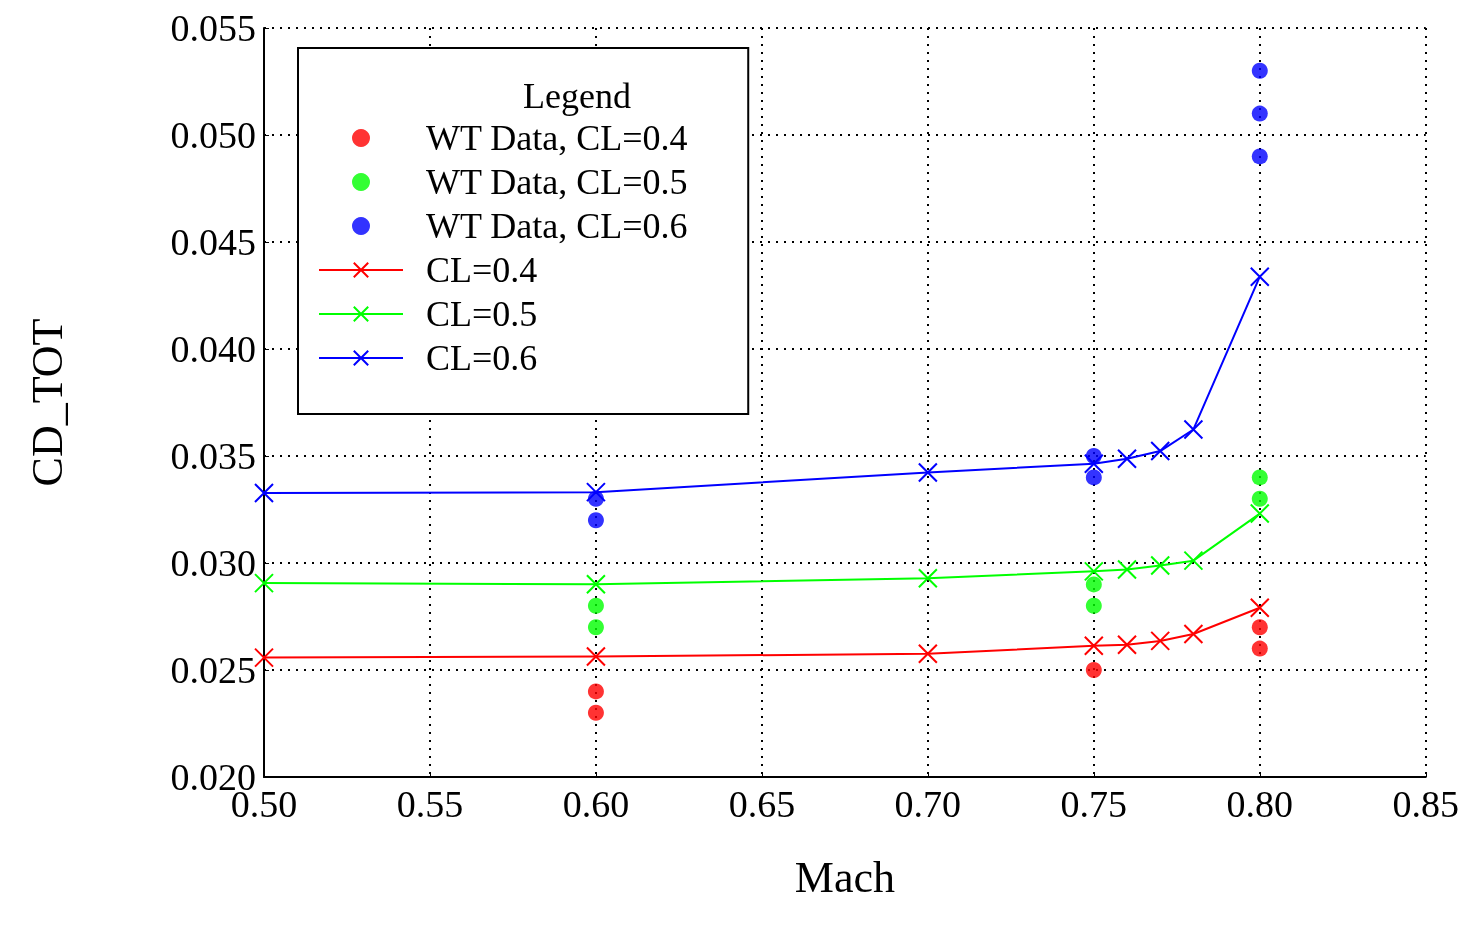  I want to click on legend-label: CL=0.5, so click(482, 314).